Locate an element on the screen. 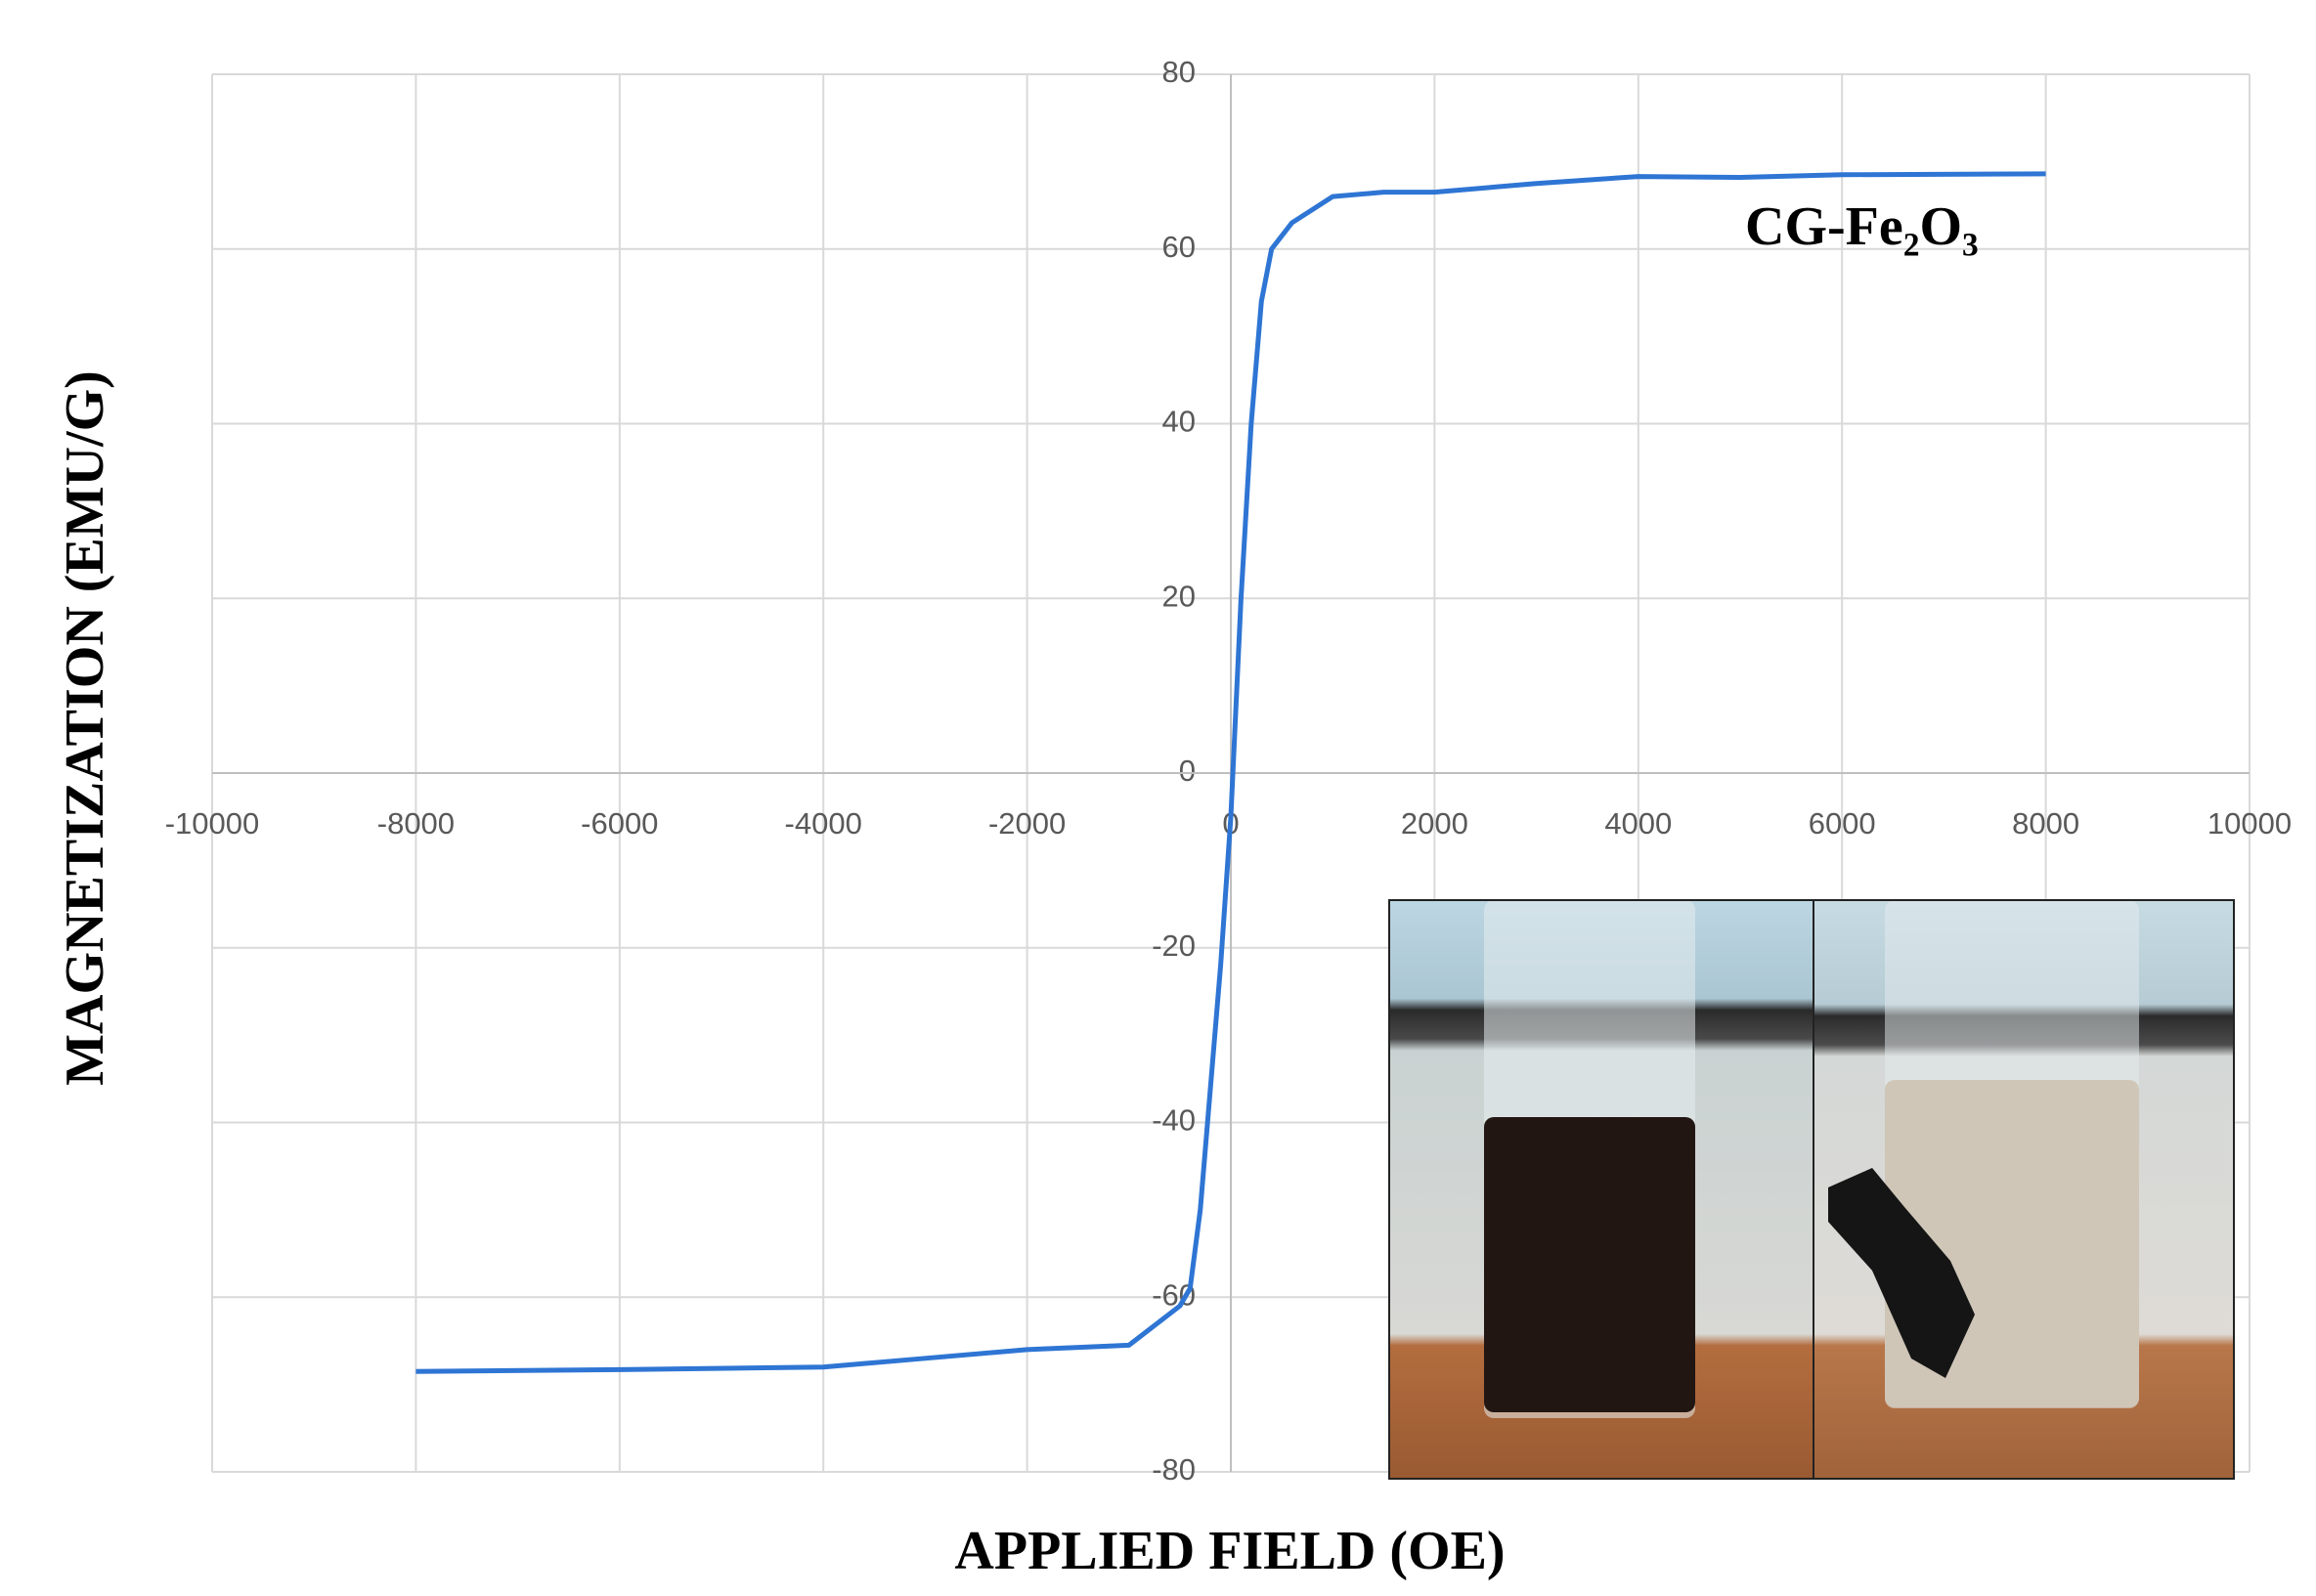  x-tick-label: 6000 is located at coordinates (1842, 823).